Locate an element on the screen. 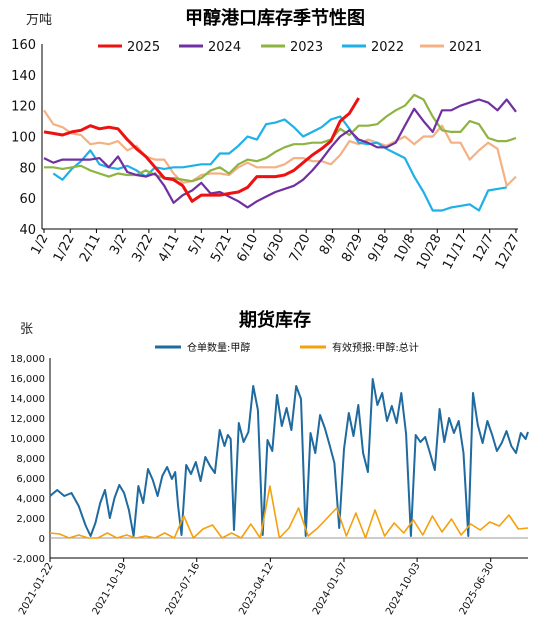 The height and width of the screenshot is (618, 550). chart2-x-tick: 2025-06-30 is located at coordinates (477, 589).